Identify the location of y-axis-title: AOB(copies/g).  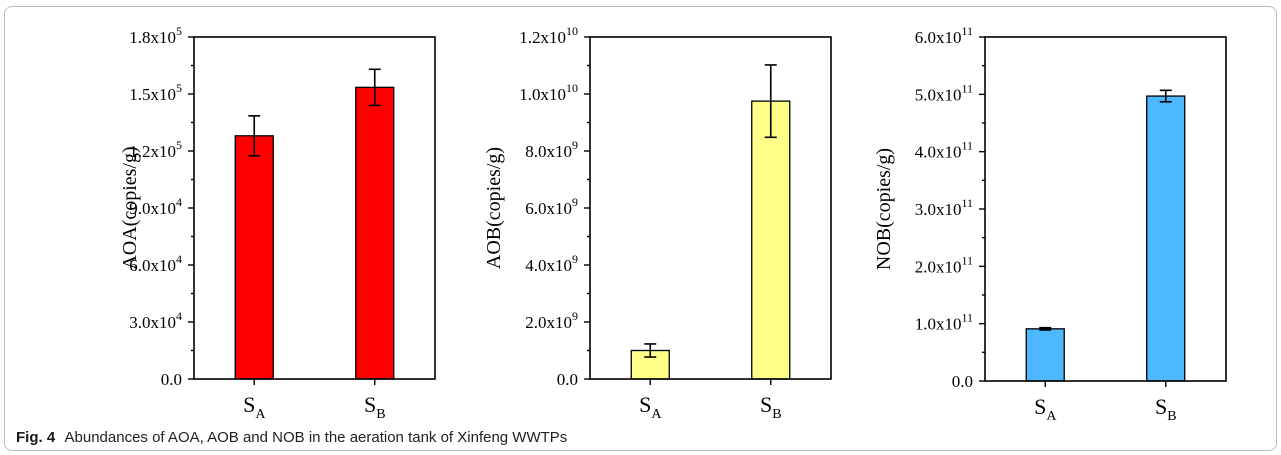
(494, 208).